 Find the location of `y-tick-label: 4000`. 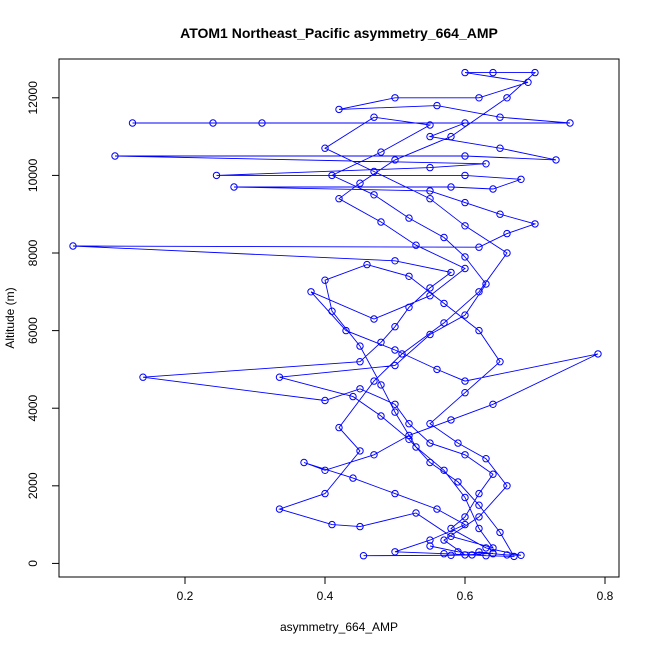

y-tick-label: 4000 is located at coordinates (33, 408).